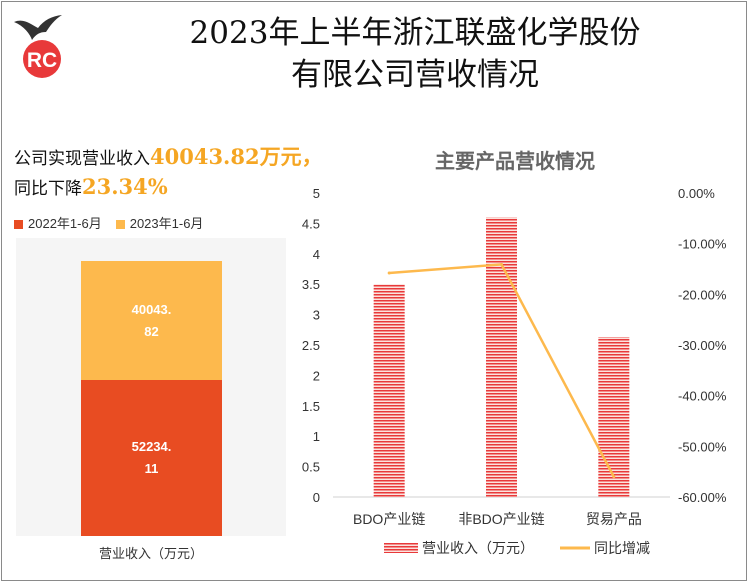  I want to click on summary-revenue: 40043.82万元，, so click(236, 156).